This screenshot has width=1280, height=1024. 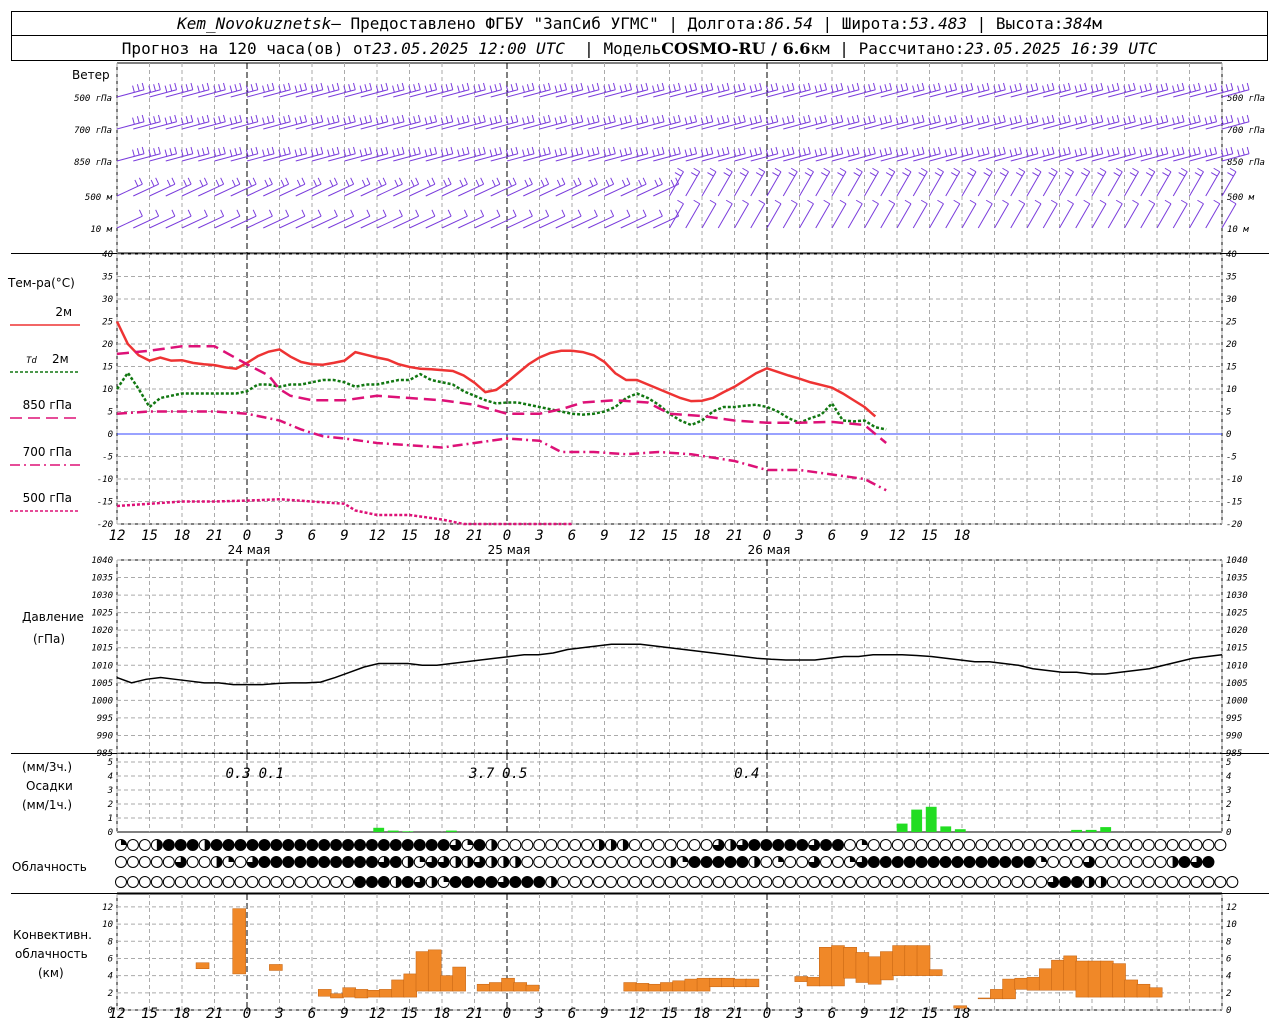 I want to click on convective-bar, so click(x=373, y=993).